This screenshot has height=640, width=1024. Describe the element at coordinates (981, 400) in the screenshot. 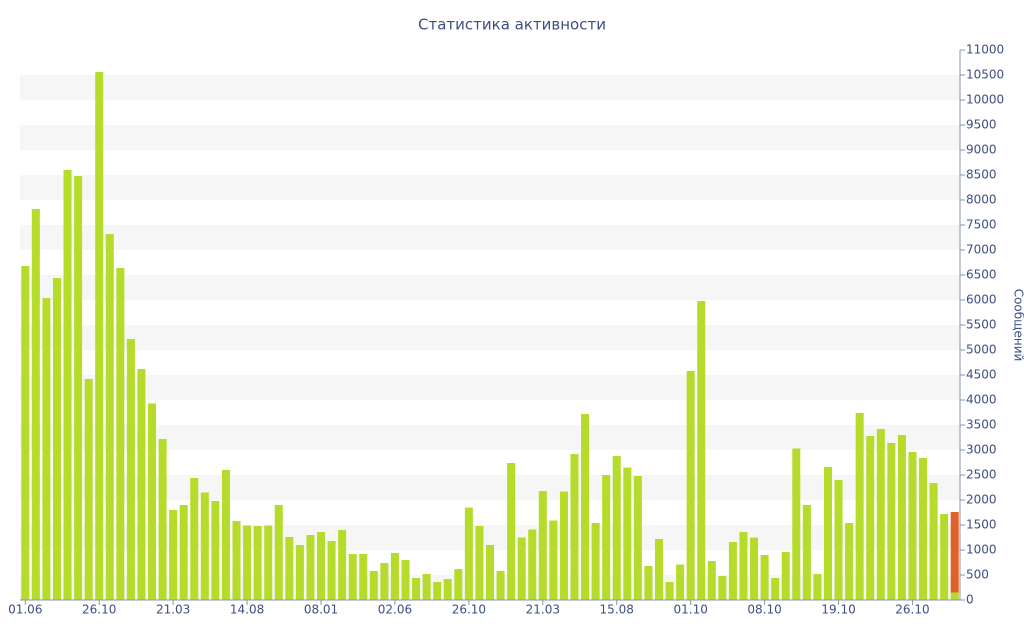

I see `y-tick-label: 4000` at that location.